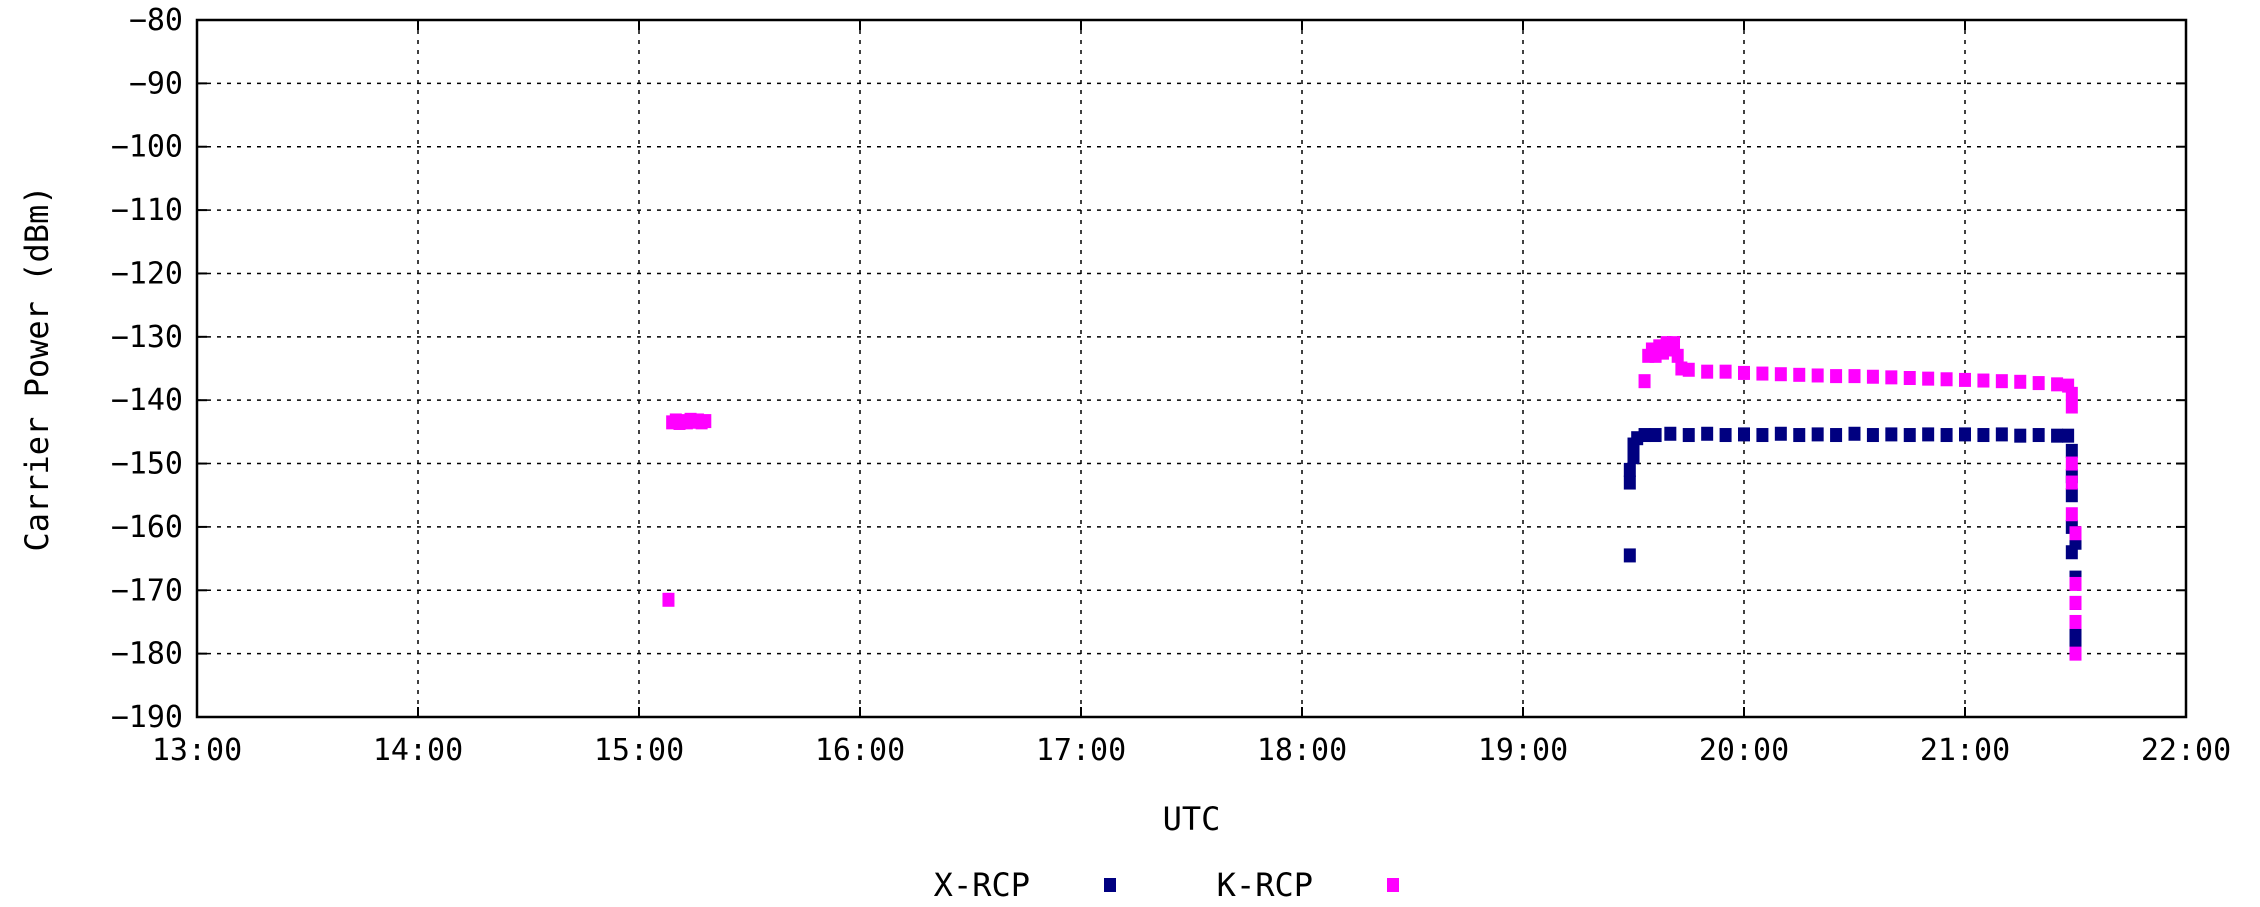 Image resolution: width=2260 pixels, height=907 pixels. Describe the element at coordinates (982, 885) in the screenshot. I see `legend-label-x-rcp: X-RCP` at that location.